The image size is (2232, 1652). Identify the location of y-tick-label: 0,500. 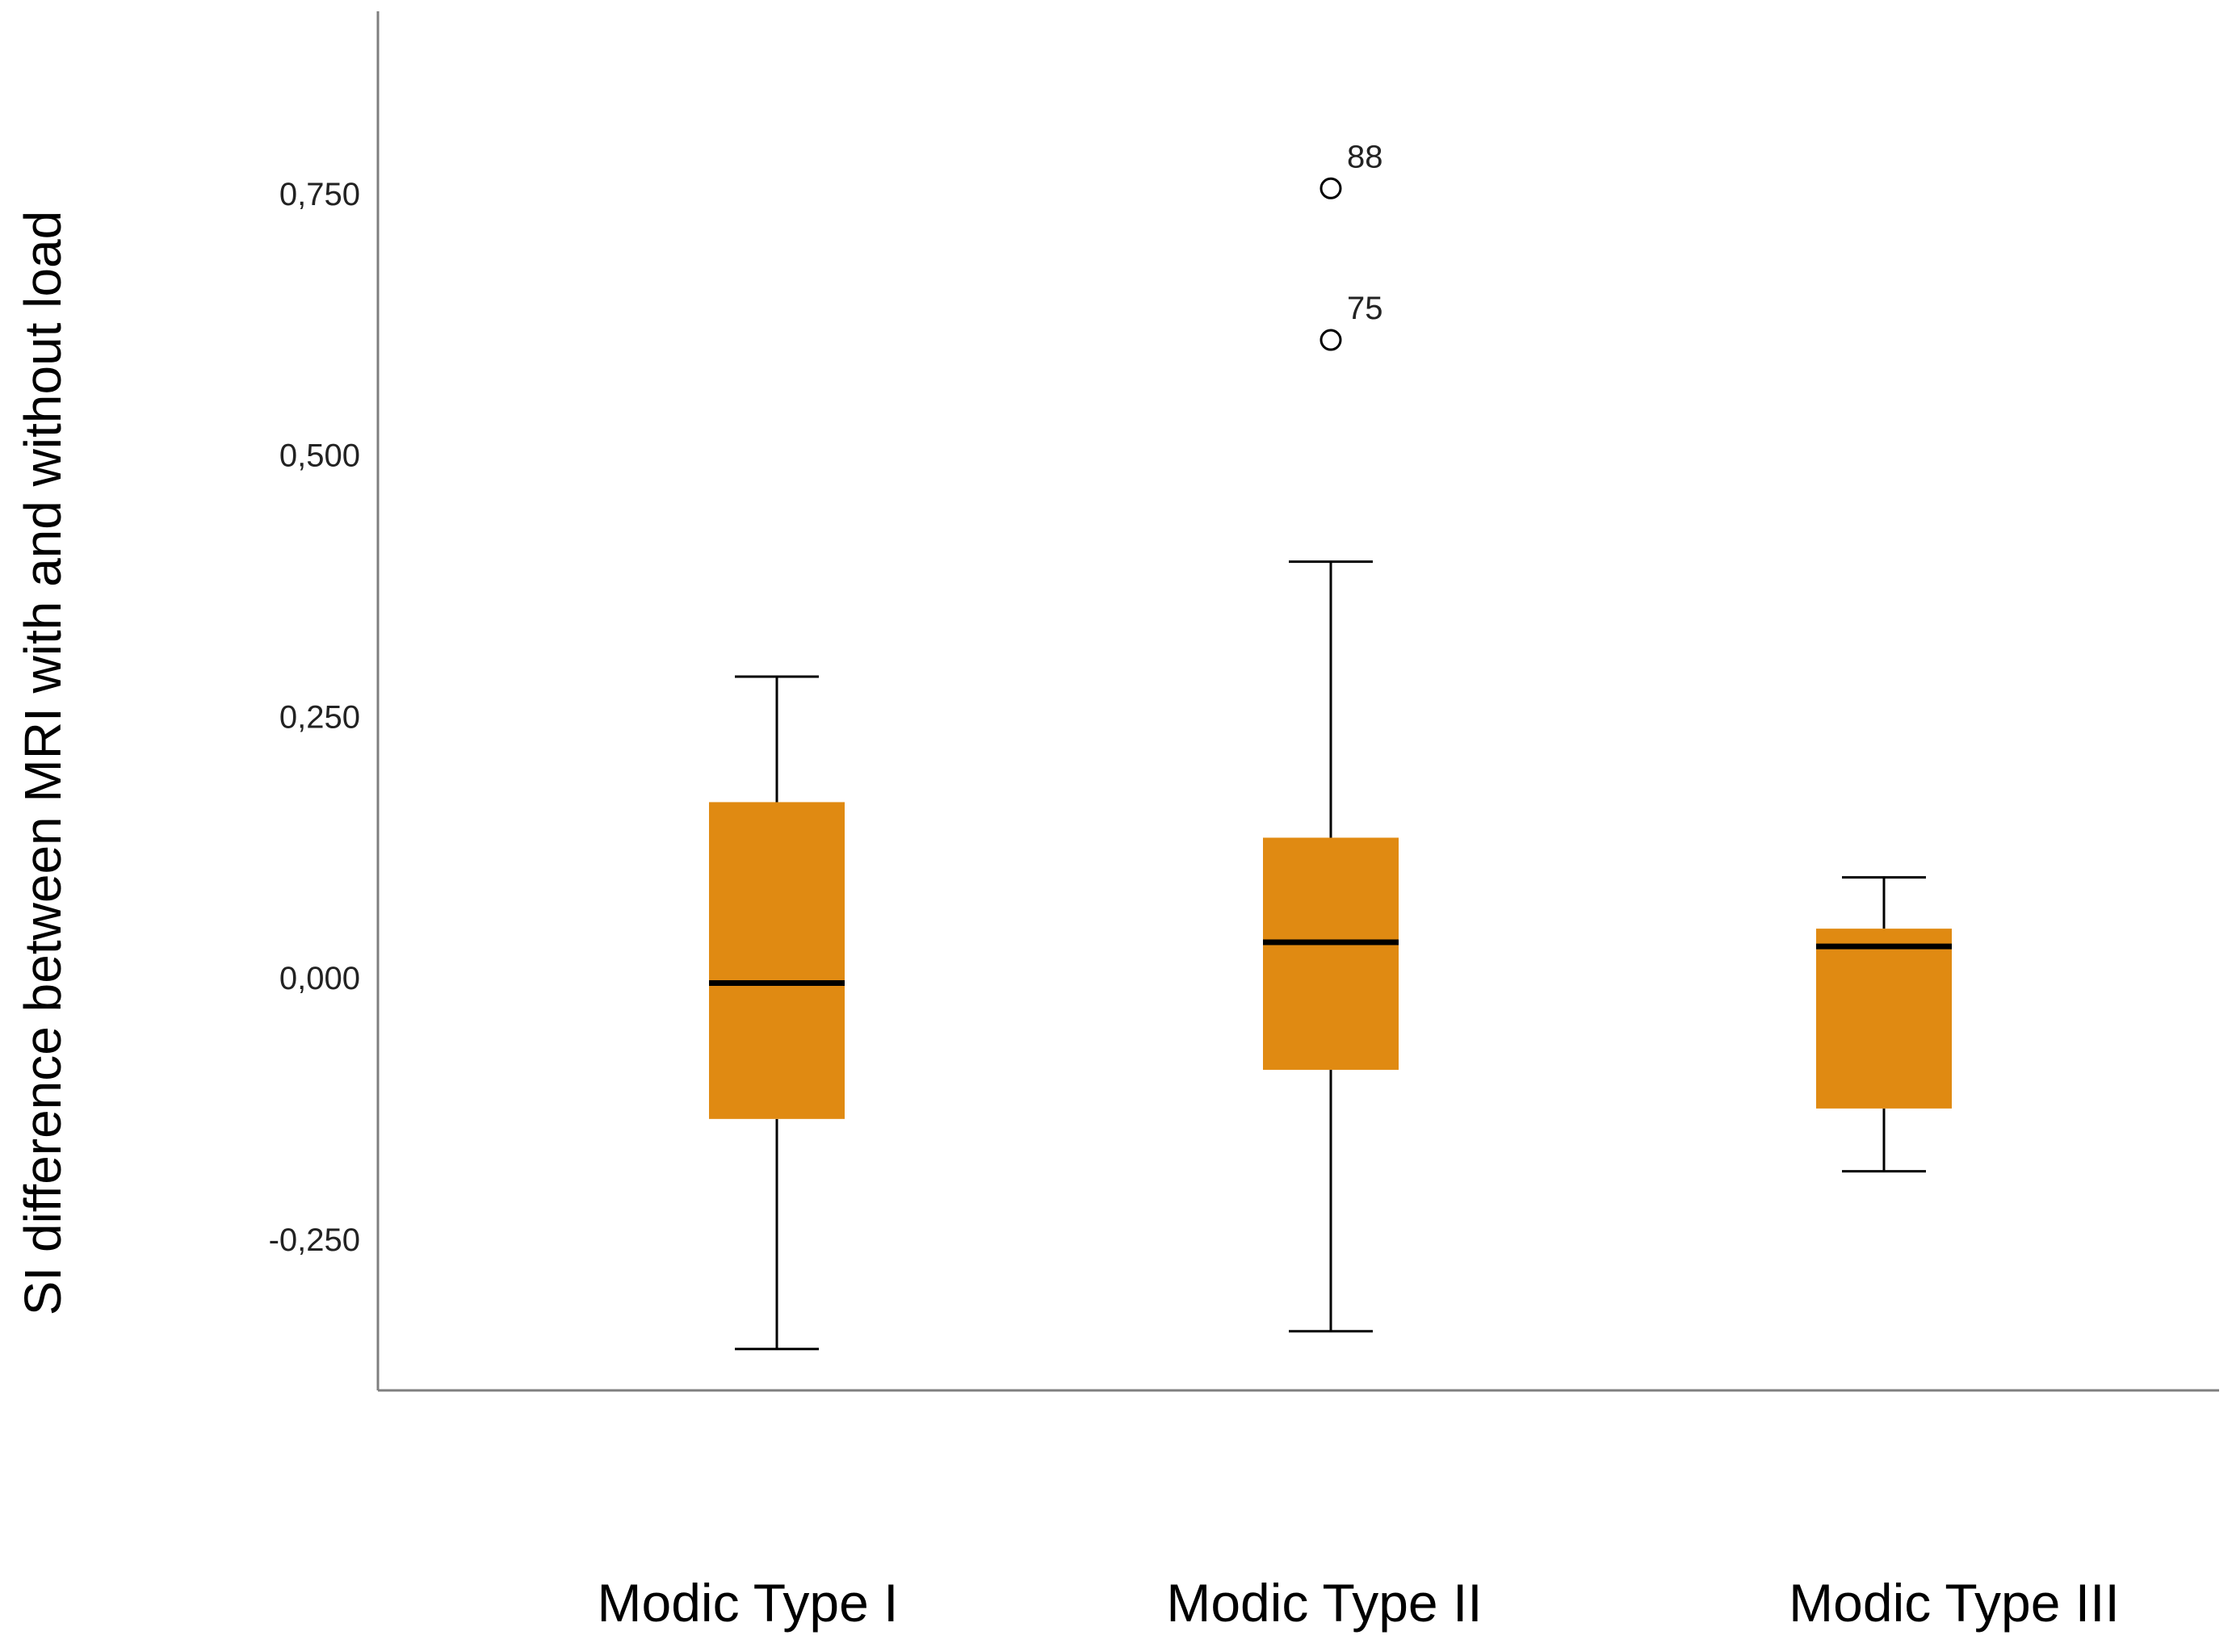
(319, 456).